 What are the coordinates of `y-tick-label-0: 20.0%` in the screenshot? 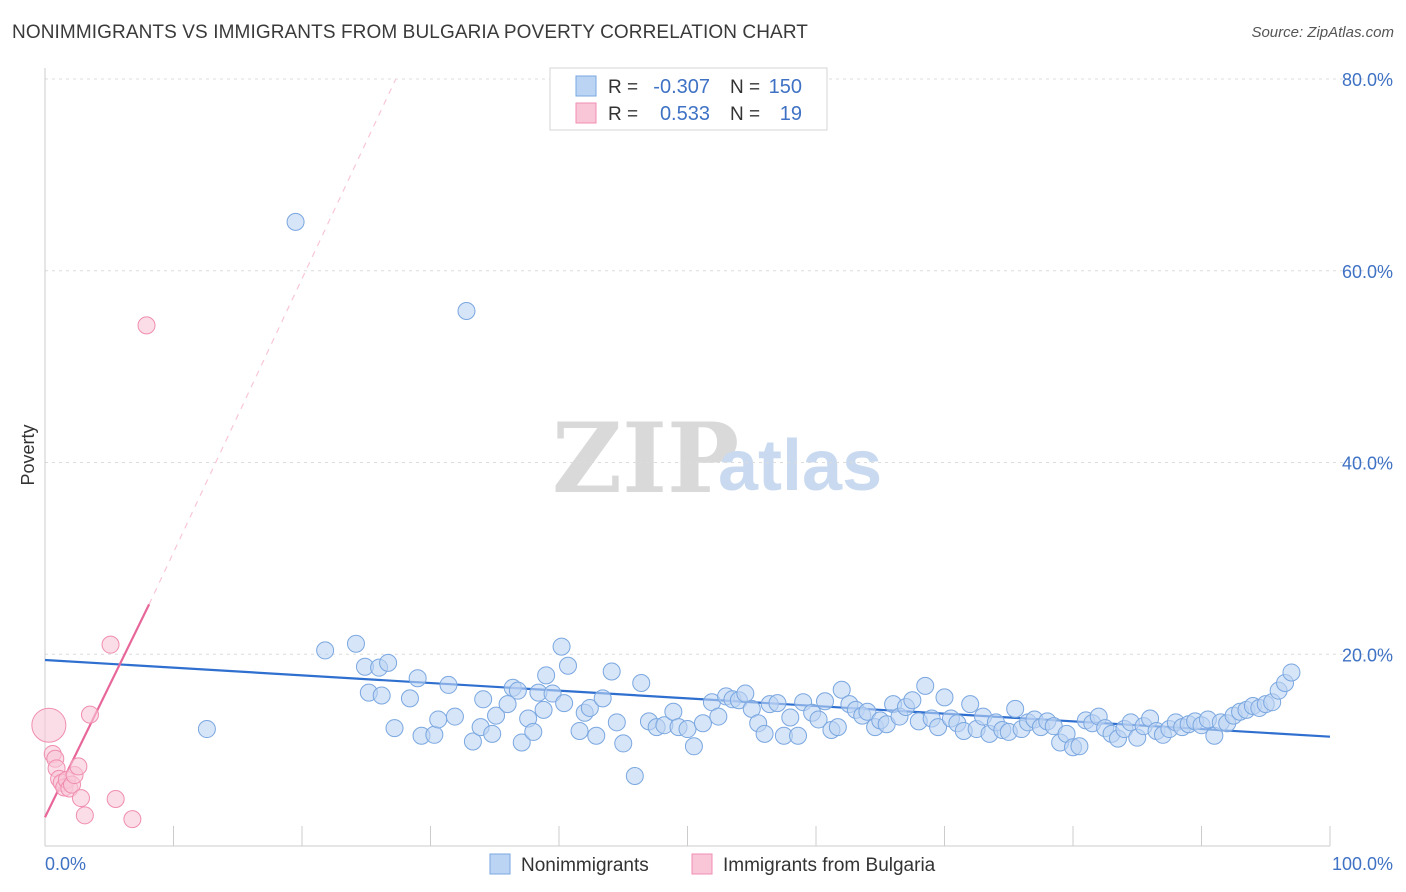 It's located at (1367, 655).